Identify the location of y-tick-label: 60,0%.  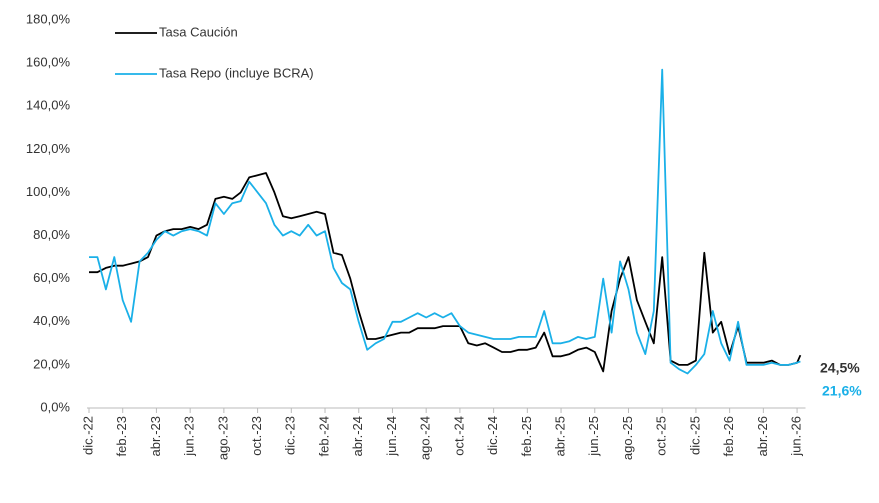
(51, 277).